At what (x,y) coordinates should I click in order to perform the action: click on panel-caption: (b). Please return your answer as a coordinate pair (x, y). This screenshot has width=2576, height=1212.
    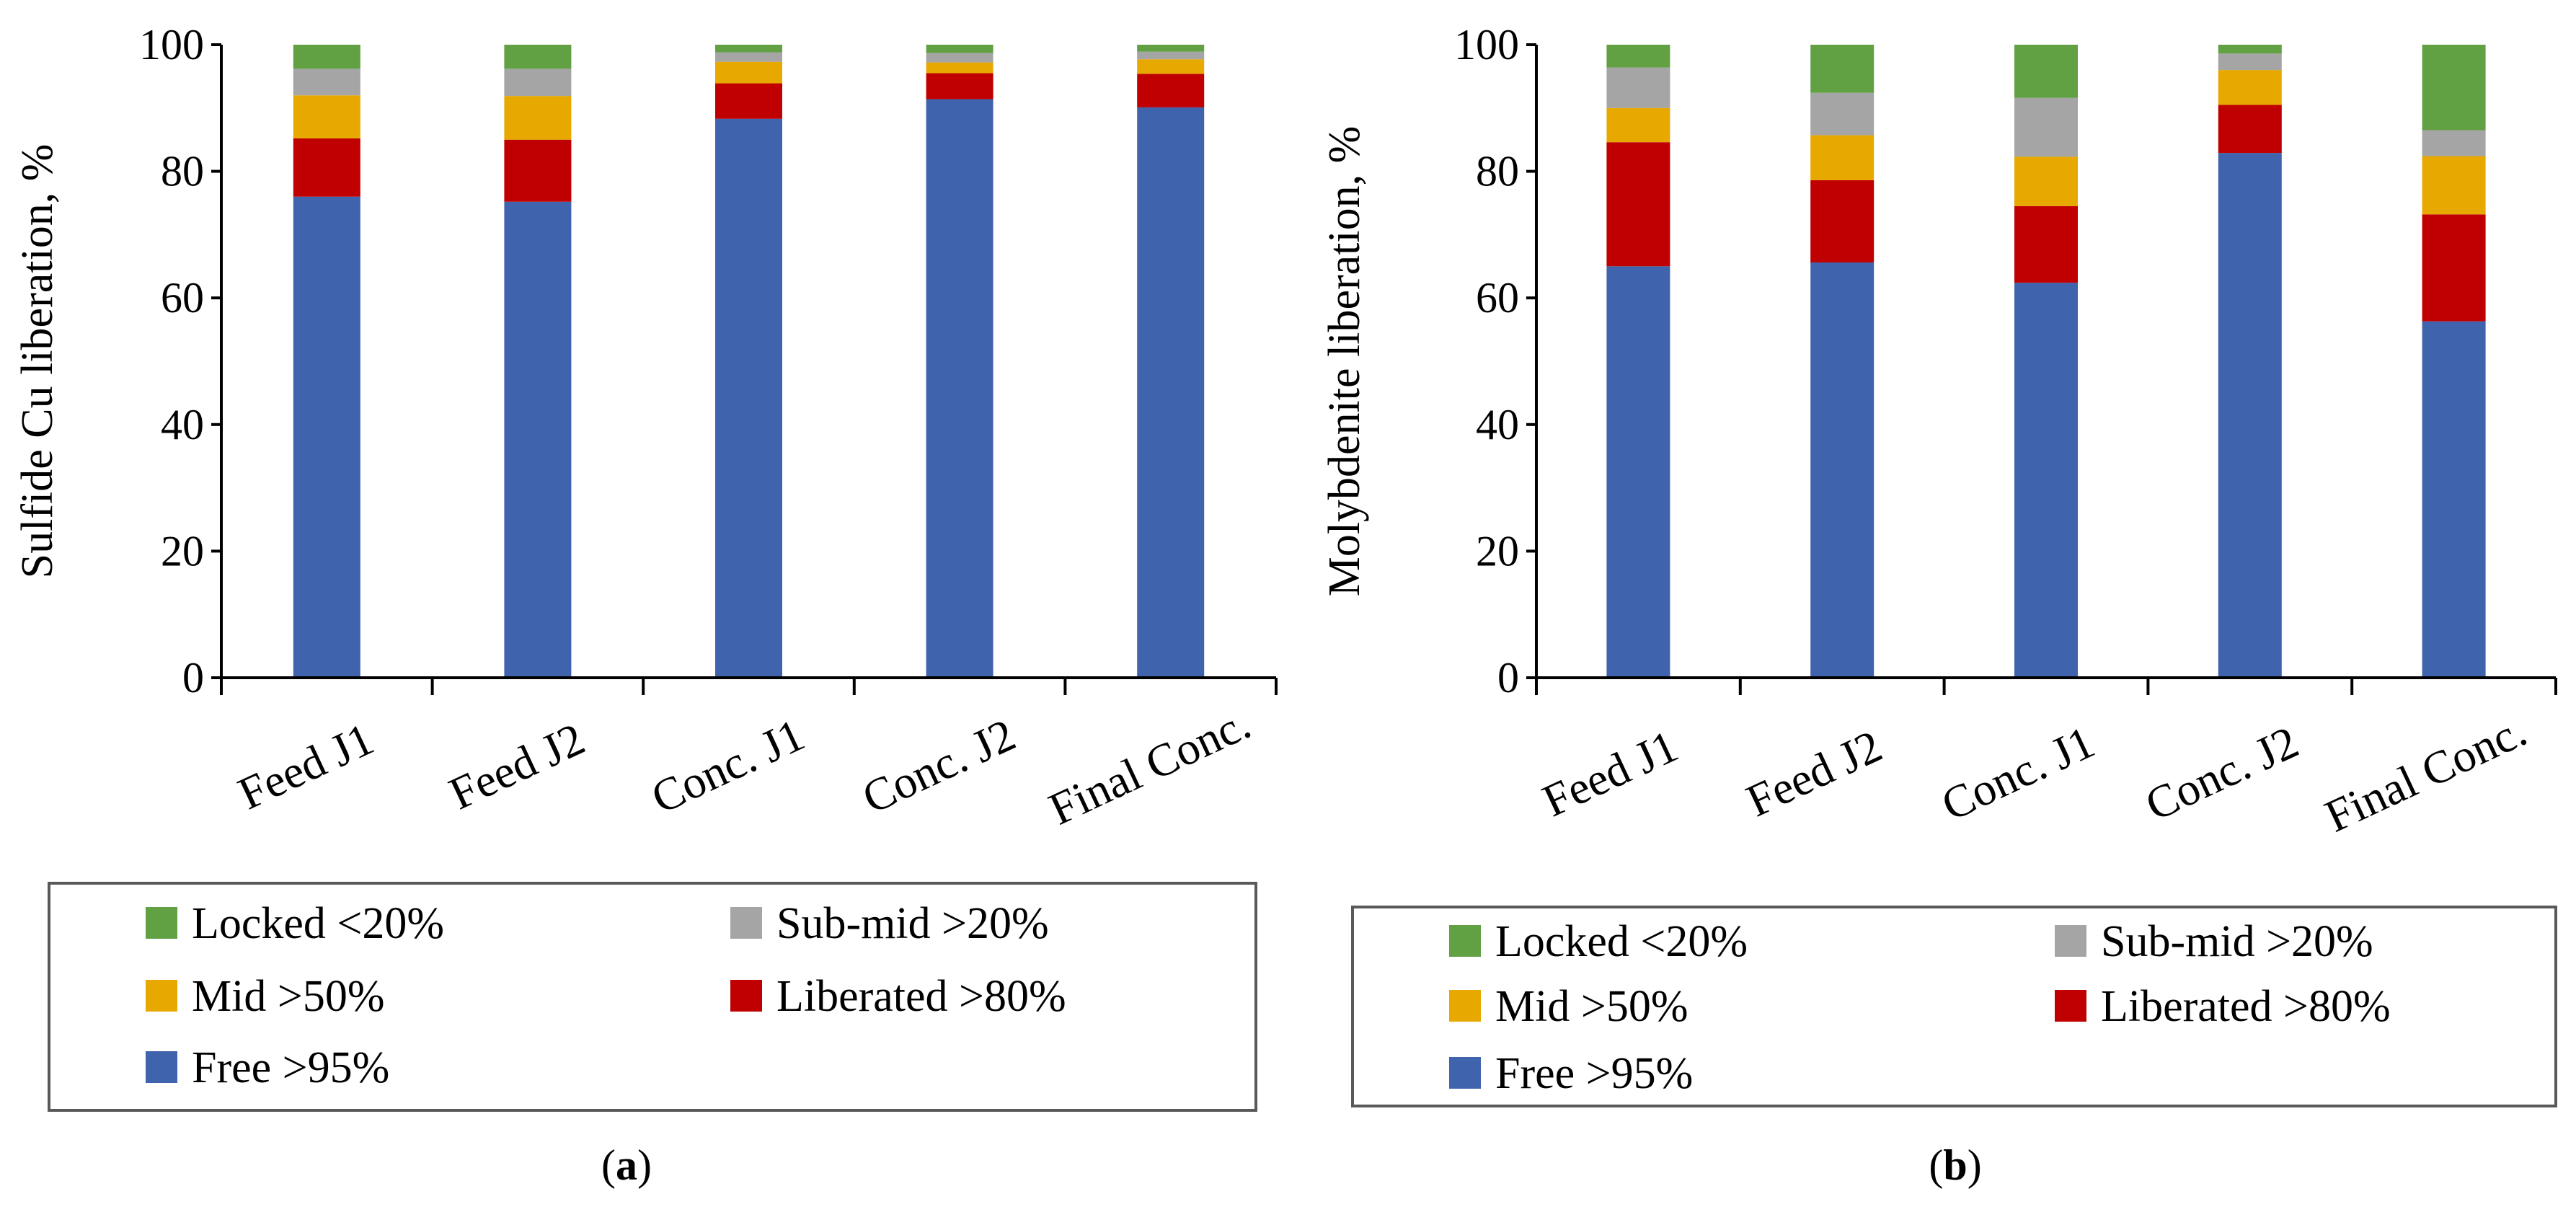
    Looking at the image, I should click on (1955, 1165).